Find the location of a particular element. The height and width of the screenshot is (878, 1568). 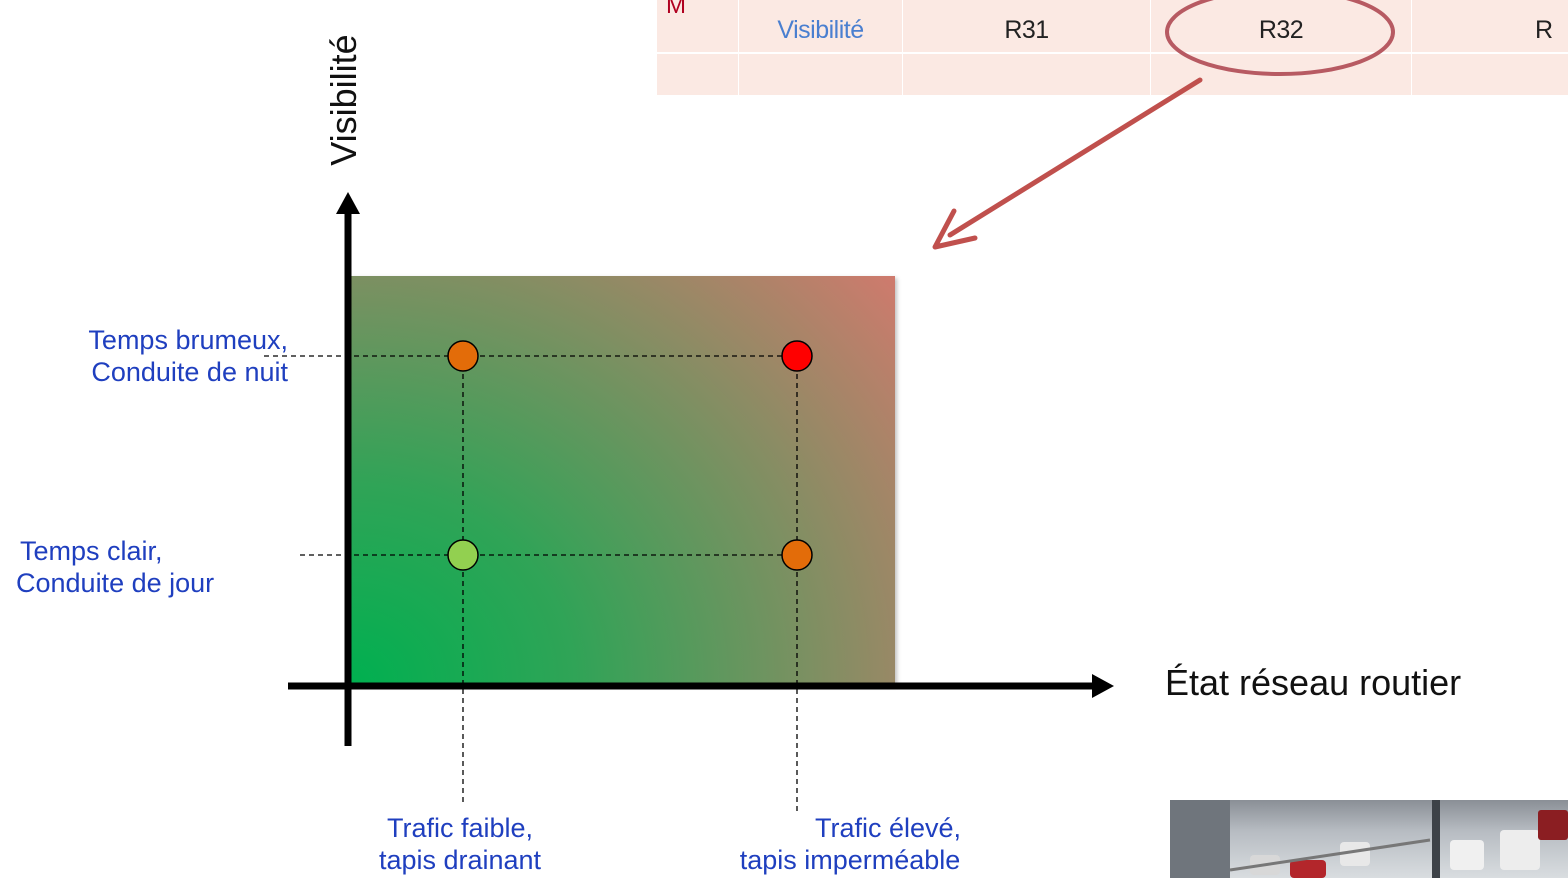

x-label-faible-line2: tapis drainant is located at coordinates (460, 860).